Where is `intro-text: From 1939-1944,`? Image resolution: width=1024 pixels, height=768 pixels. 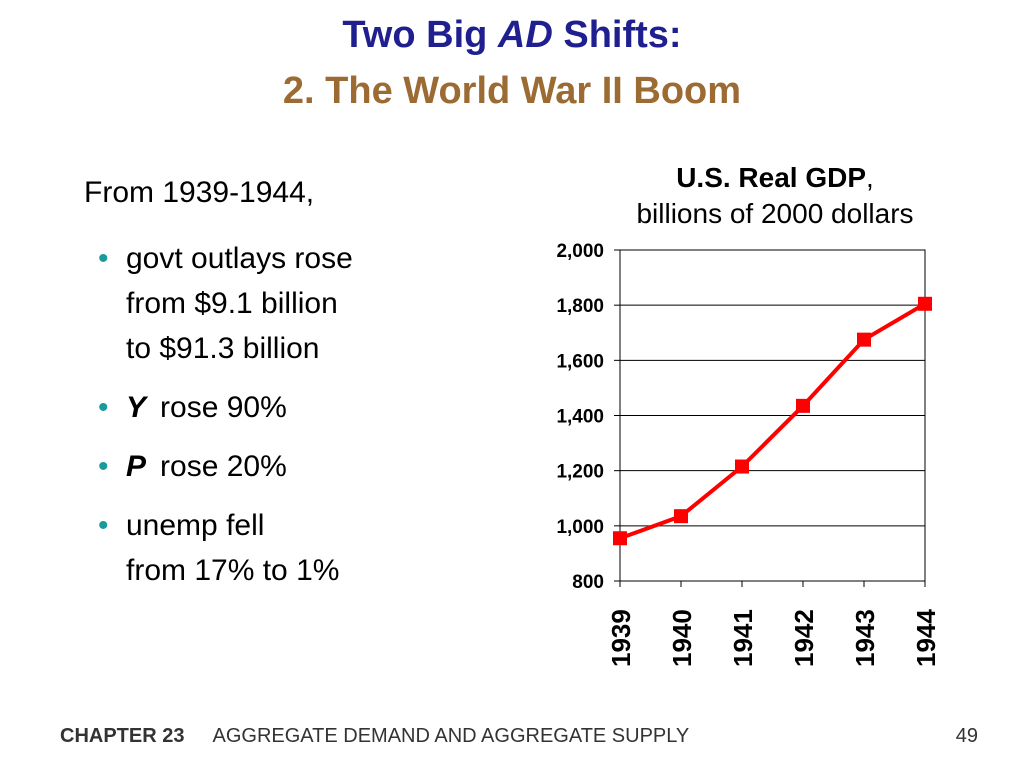
intro-text: From 1939-1944, is located at coordinates (199, 192).